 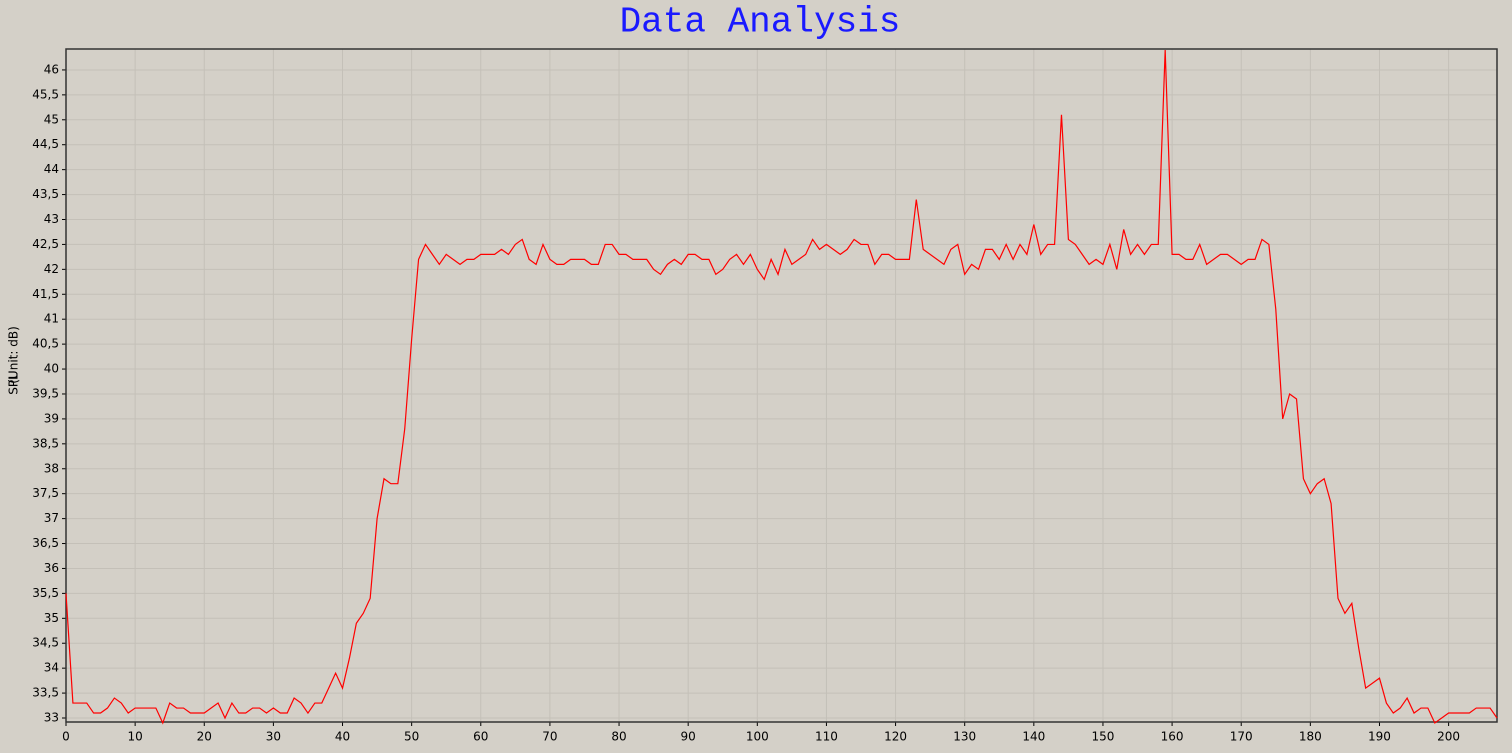 What do you see at coordinates (411, 737) in the screenshot?
I see `x-tick-label: 50` at bounding box center [411, 737].